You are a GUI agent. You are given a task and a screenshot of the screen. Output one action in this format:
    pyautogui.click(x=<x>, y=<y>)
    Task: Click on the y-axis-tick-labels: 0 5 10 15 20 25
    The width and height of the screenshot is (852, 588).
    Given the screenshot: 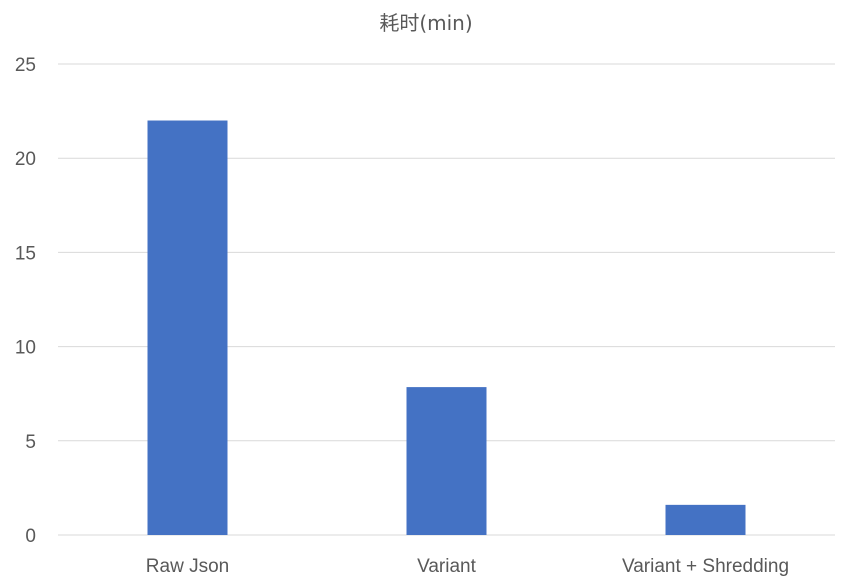 What is the action you would take?
    pyautogui.click(x=25, y=301)
    